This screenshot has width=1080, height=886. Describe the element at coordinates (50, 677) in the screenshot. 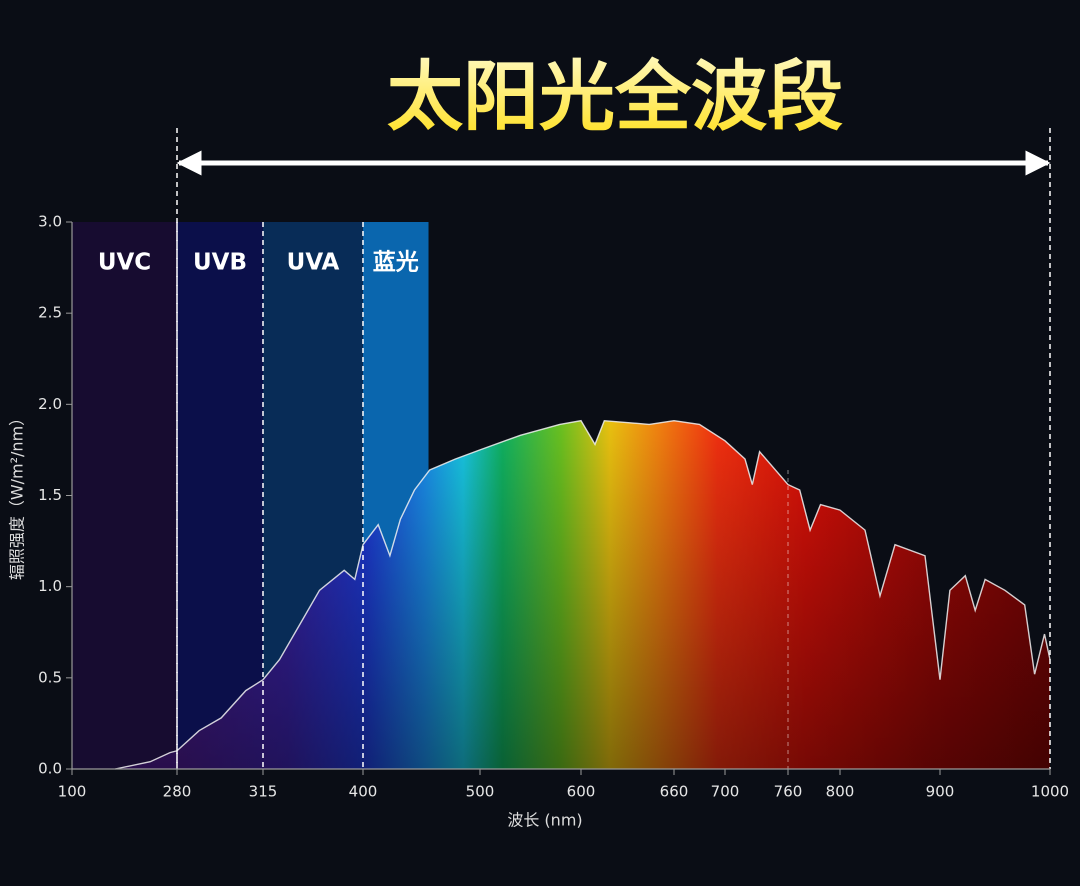

I see `y-tick-label: 0.5` at that location.